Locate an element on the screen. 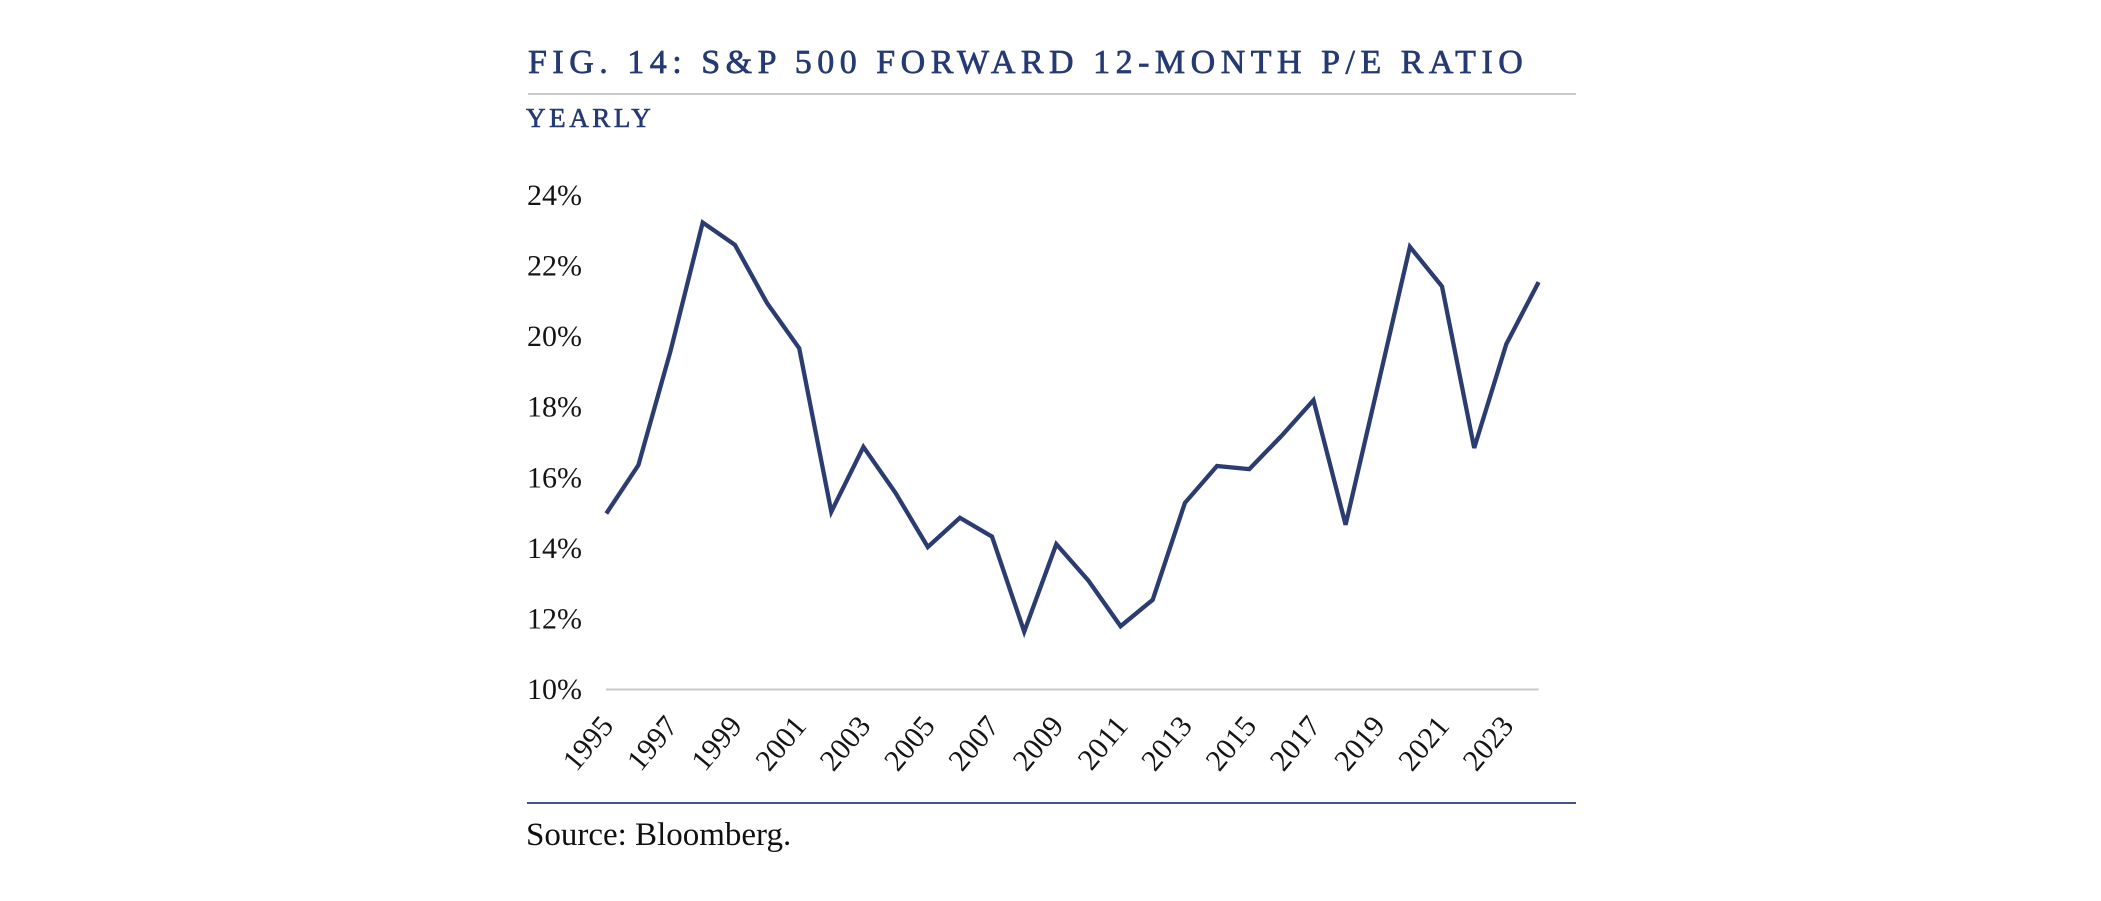 The image size is (2101, 901). svg-text: 2005 is located at coordinates (910, 743).